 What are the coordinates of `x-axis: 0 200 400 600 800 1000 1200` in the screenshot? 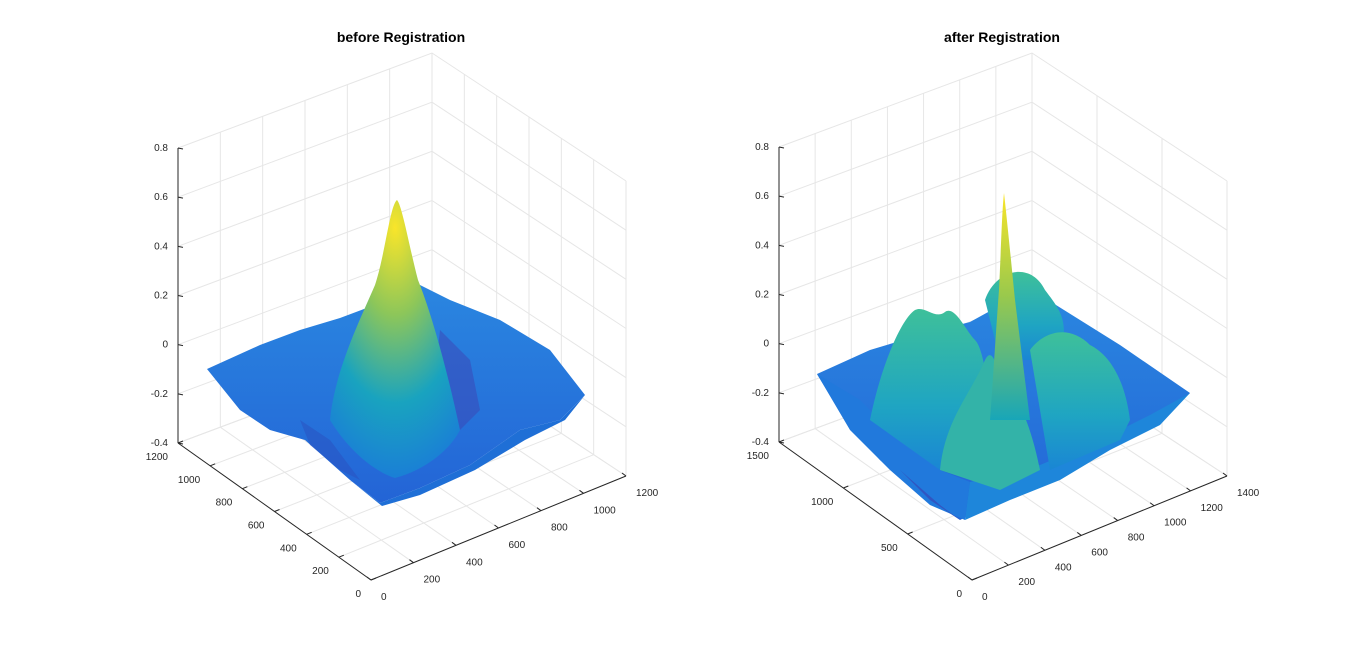 It's located at (512, 537).